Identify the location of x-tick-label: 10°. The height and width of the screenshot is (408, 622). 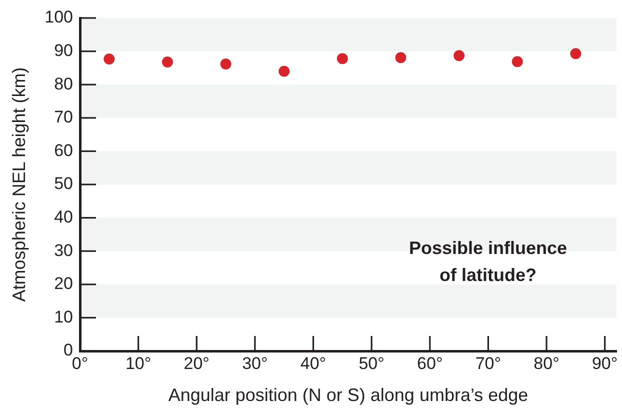
(138, 363).